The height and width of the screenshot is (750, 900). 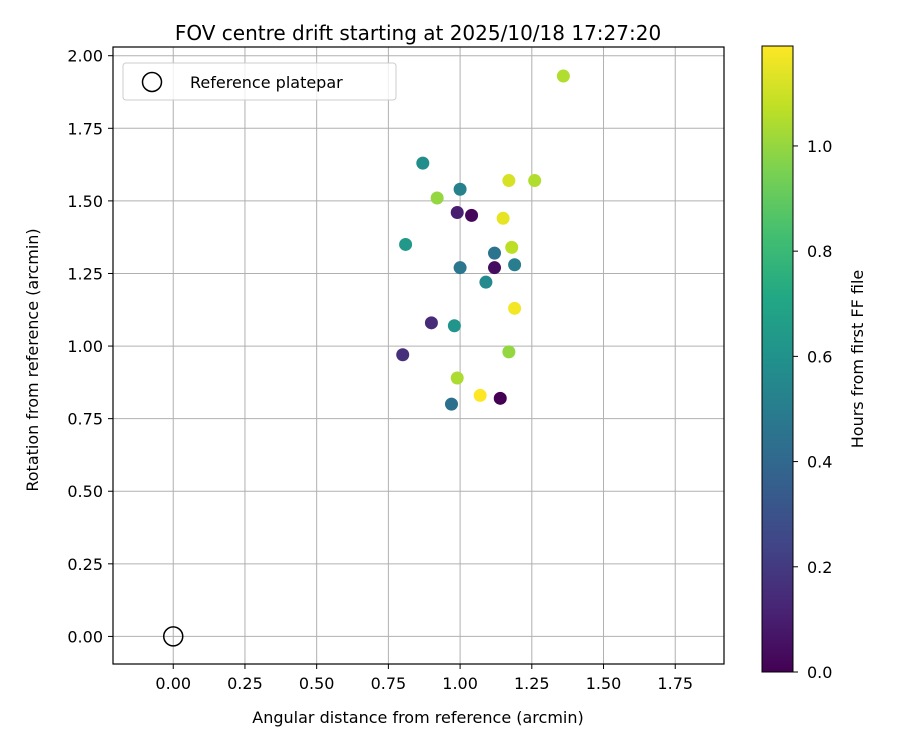 I want to click on colorbar-label: Hours from first FF file, so click(x=857, y=359).